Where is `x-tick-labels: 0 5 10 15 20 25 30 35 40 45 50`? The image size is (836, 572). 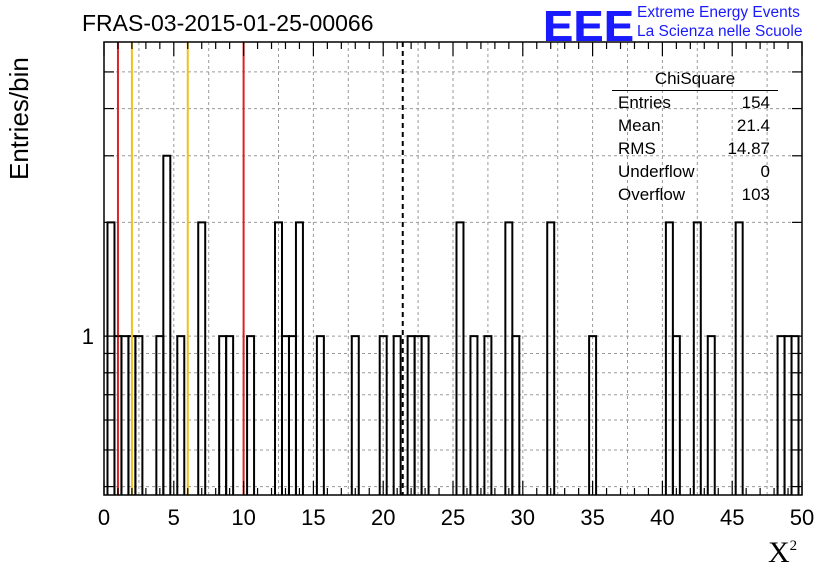
x-tick-labels: 0 5 10 15 20 25 30 35 40 45 50 is located at coordinates (456, 517).